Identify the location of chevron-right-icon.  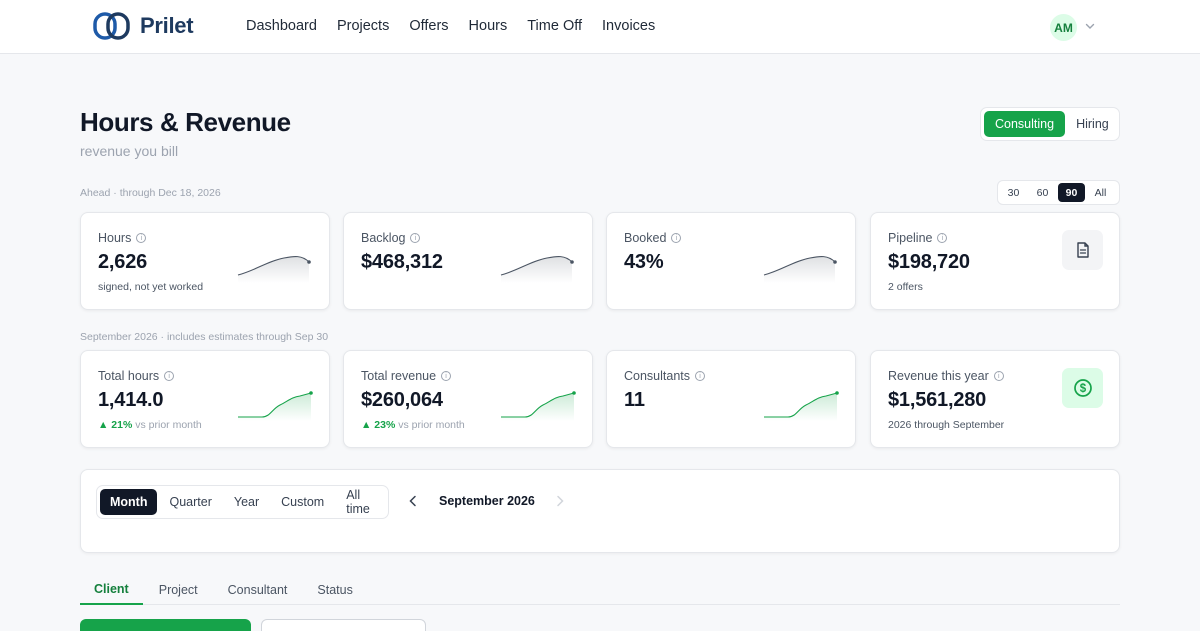
(560, 501).